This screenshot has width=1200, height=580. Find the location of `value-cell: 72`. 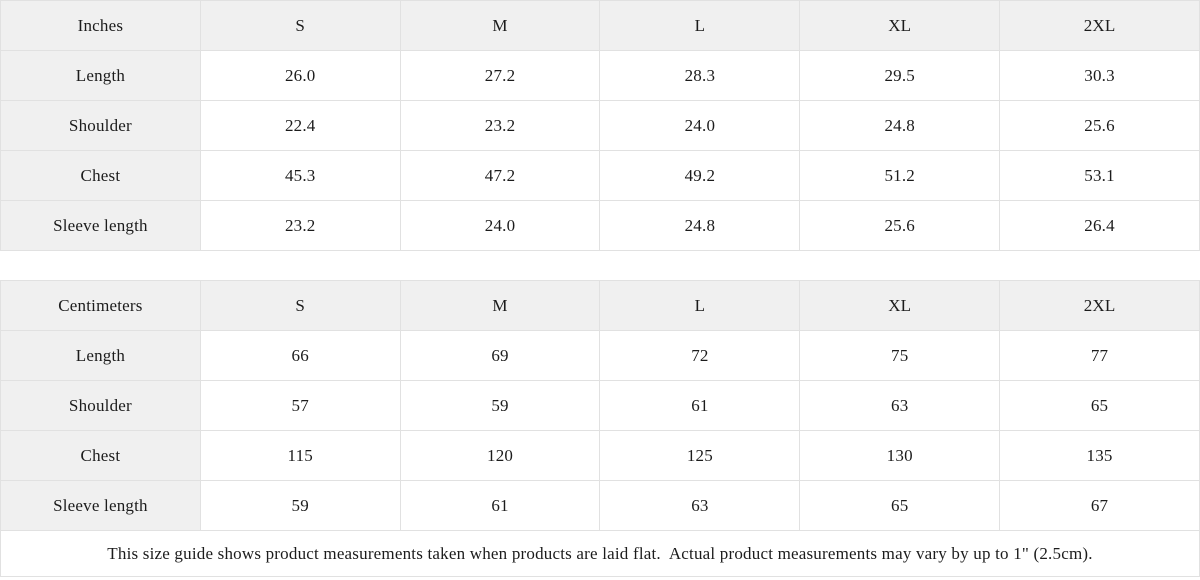

value-cell: 72 is located at coordinates (700, 355).